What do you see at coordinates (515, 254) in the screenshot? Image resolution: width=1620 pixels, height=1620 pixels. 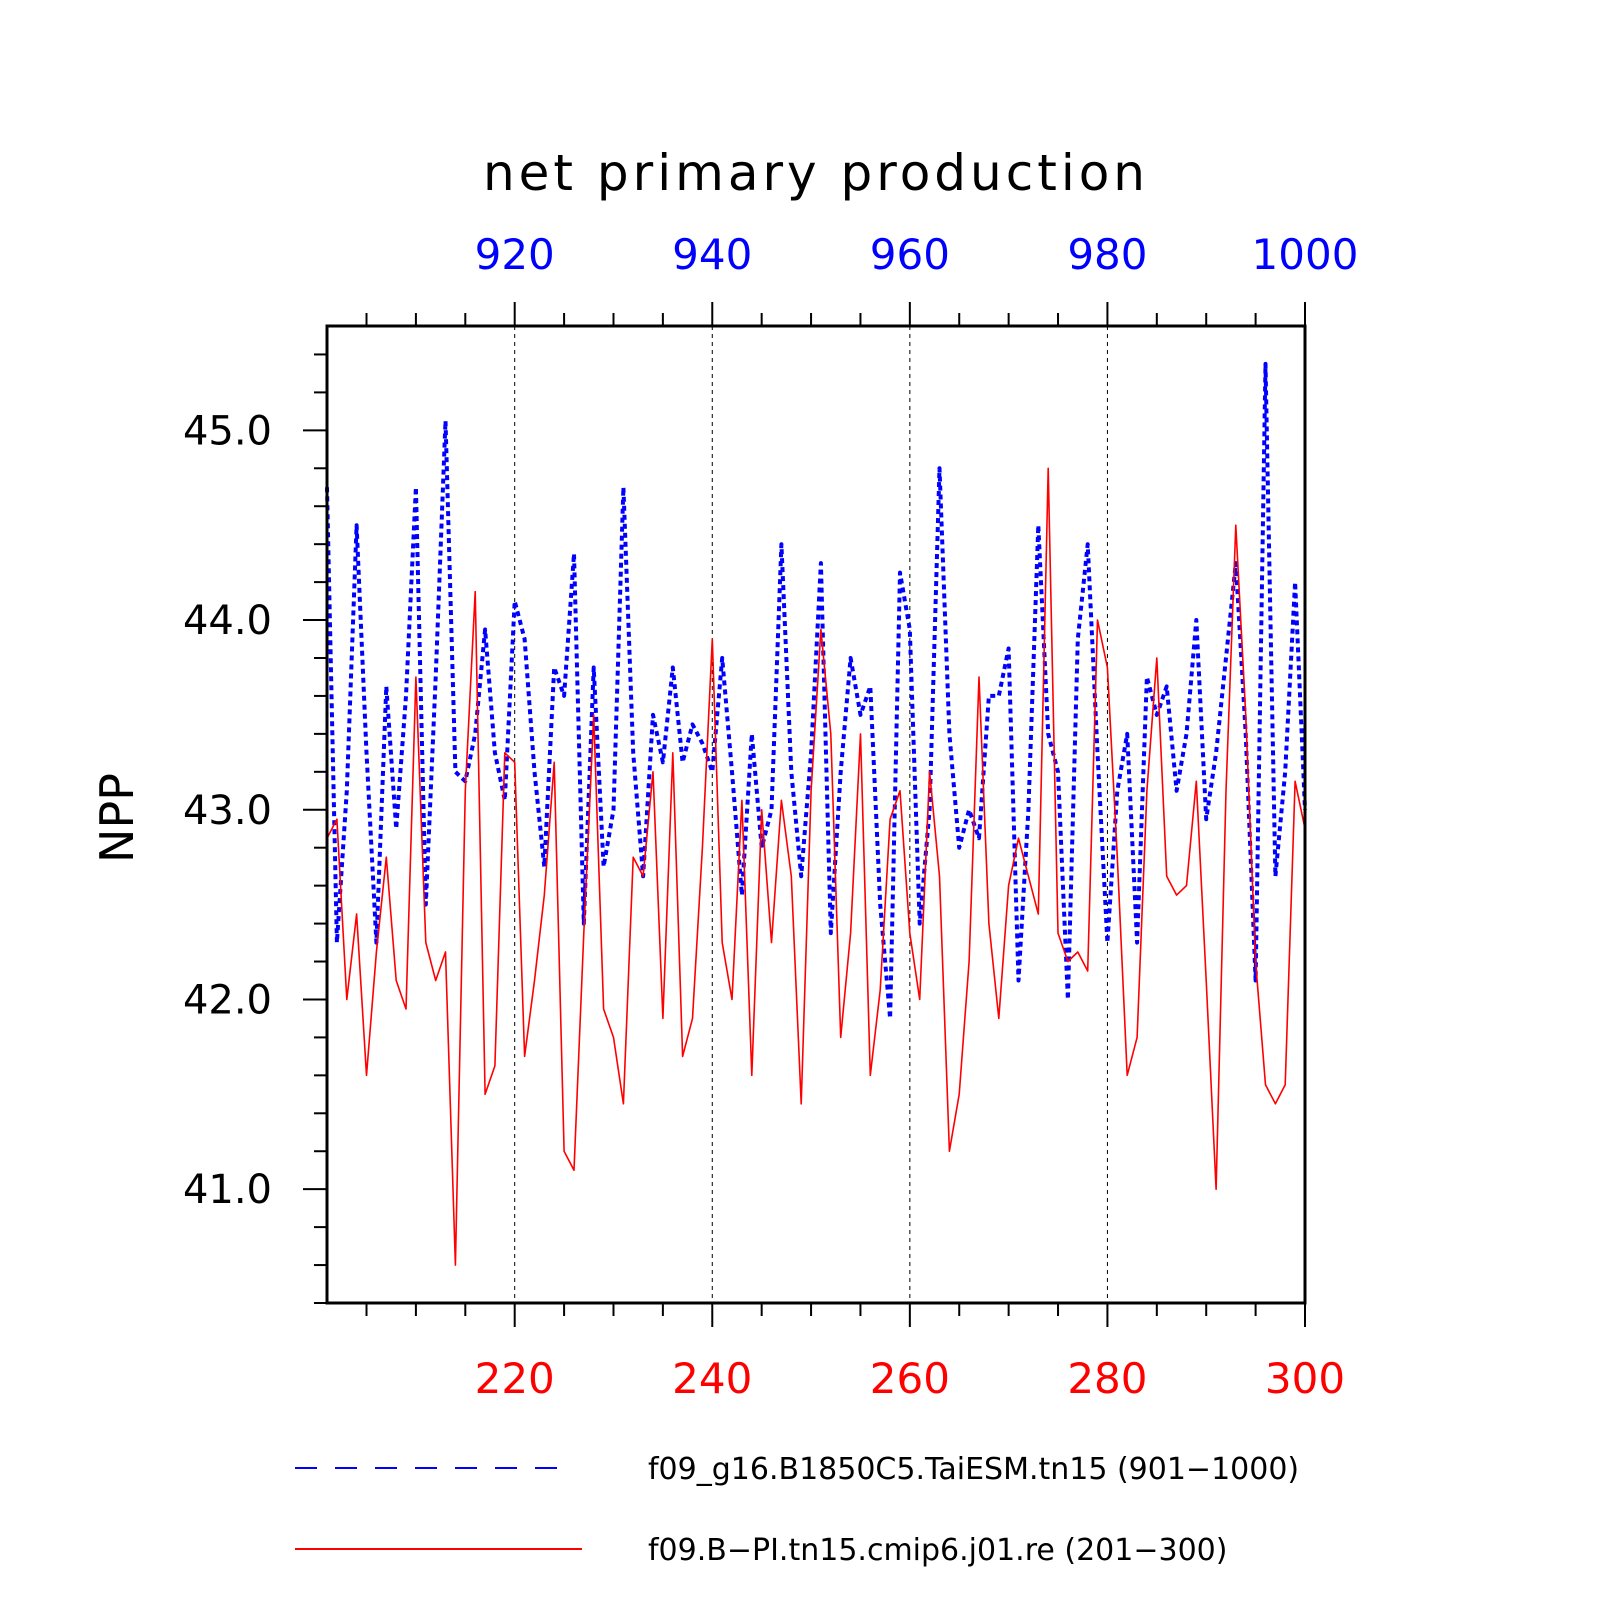 I see `x-top-tick-label: 920` at bounding box center [515, 254].